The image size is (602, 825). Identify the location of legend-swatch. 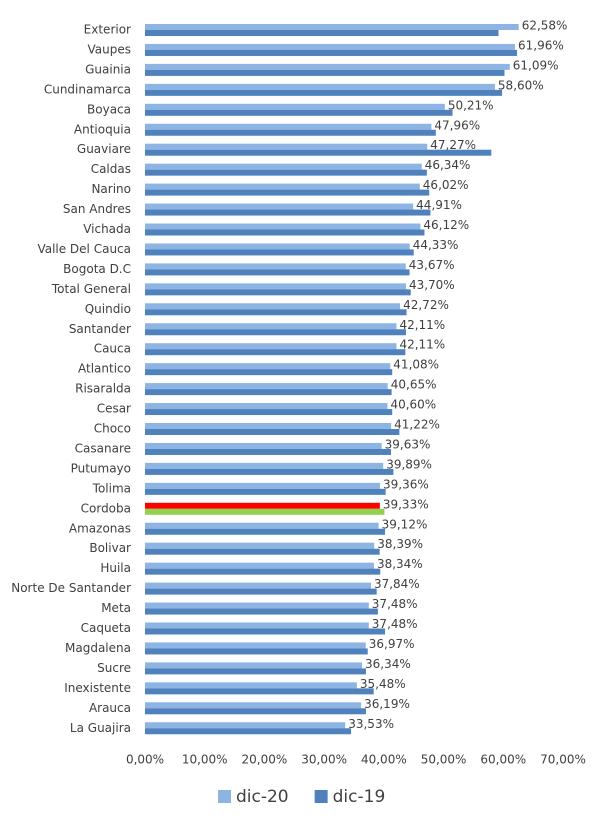
(224, 796).